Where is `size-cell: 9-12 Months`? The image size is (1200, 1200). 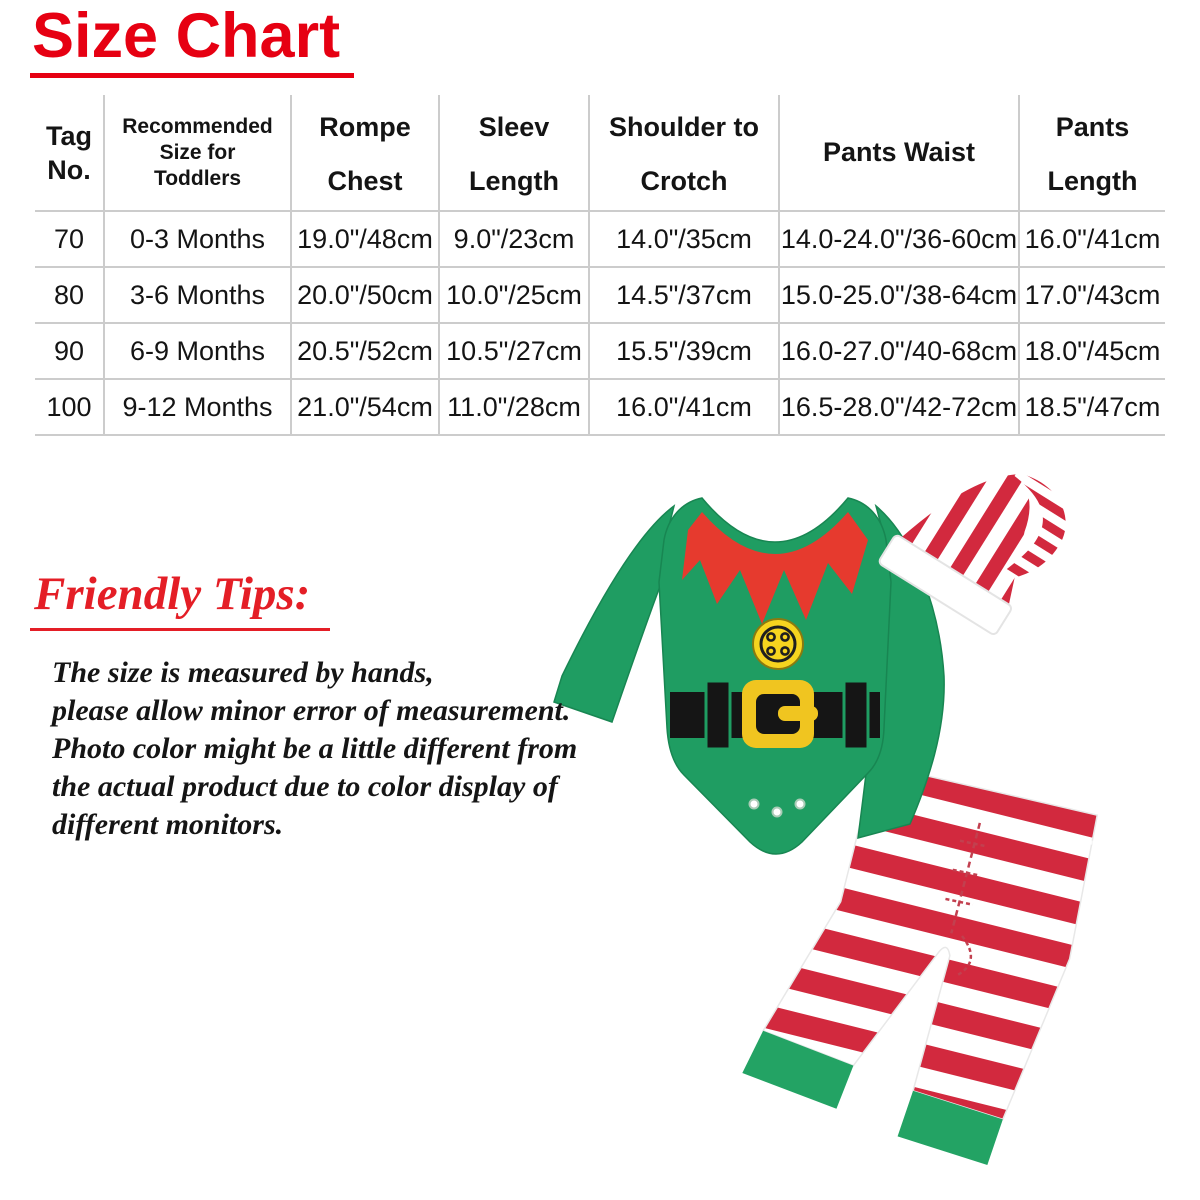 size-cell: 9-12 Months is located at coordinates (198, 408).